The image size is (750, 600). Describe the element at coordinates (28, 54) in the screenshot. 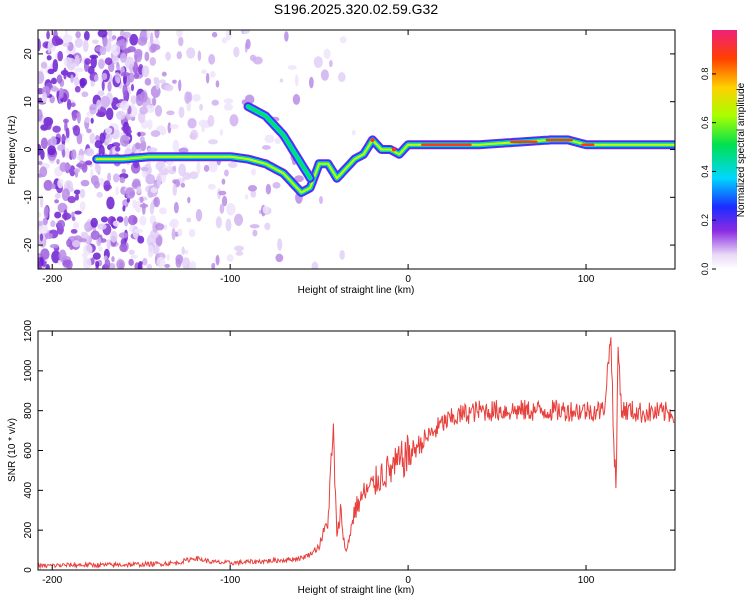

I see `y-tick-label: 20` at that location.